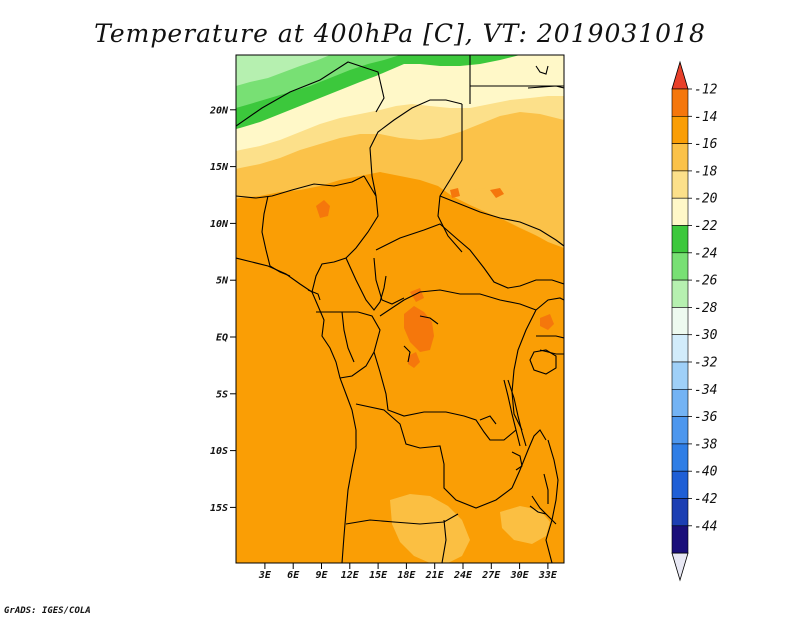 Image resolution: width=800 pixels, height=618 pixels. Describe the element at coordinates (548, 575) in the screenshot. I see `lon-tick-label: 33E` at that location.